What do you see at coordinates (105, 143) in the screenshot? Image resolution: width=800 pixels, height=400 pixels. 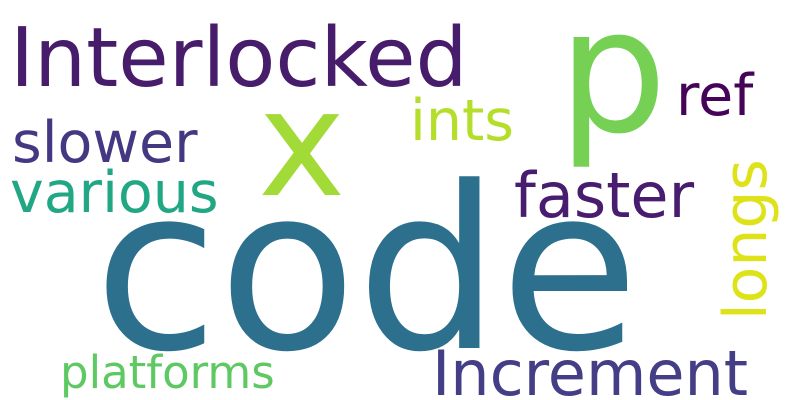 I see `word-slower: slower` at bounding box center [105, 143].